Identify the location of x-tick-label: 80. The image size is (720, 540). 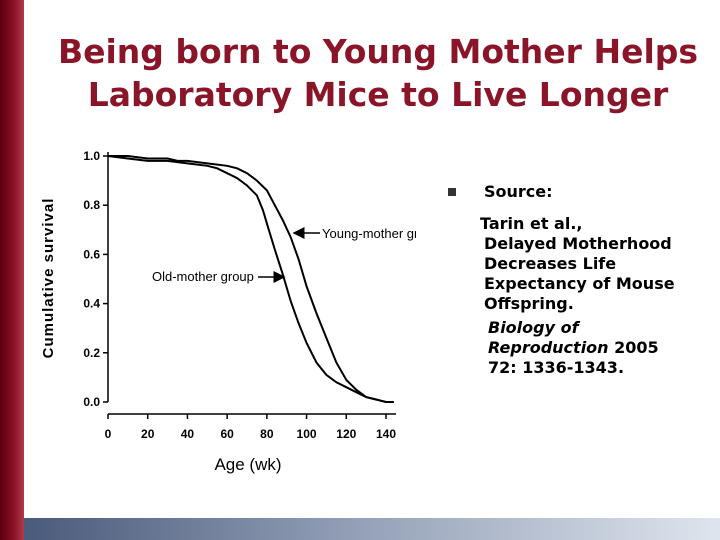
(267, 434).